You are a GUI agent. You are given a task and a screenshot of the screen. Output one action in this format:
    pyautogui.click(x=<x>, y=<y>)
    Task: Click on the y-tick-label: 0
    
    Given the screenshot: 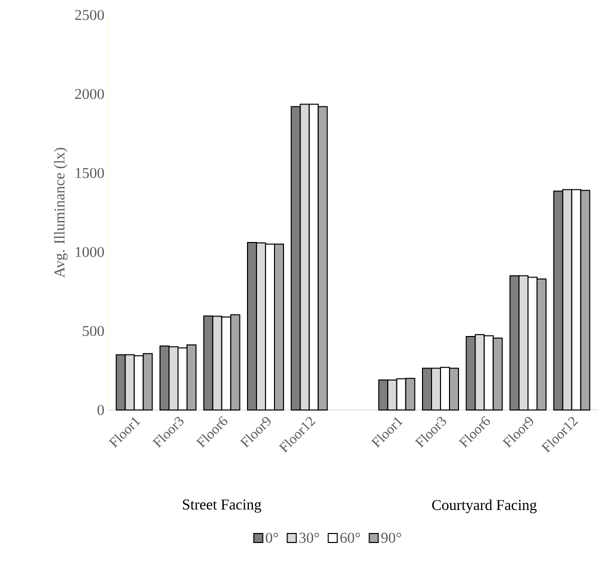 What is the action you would take?
    pyautogui.click(x=101, y=410)
    